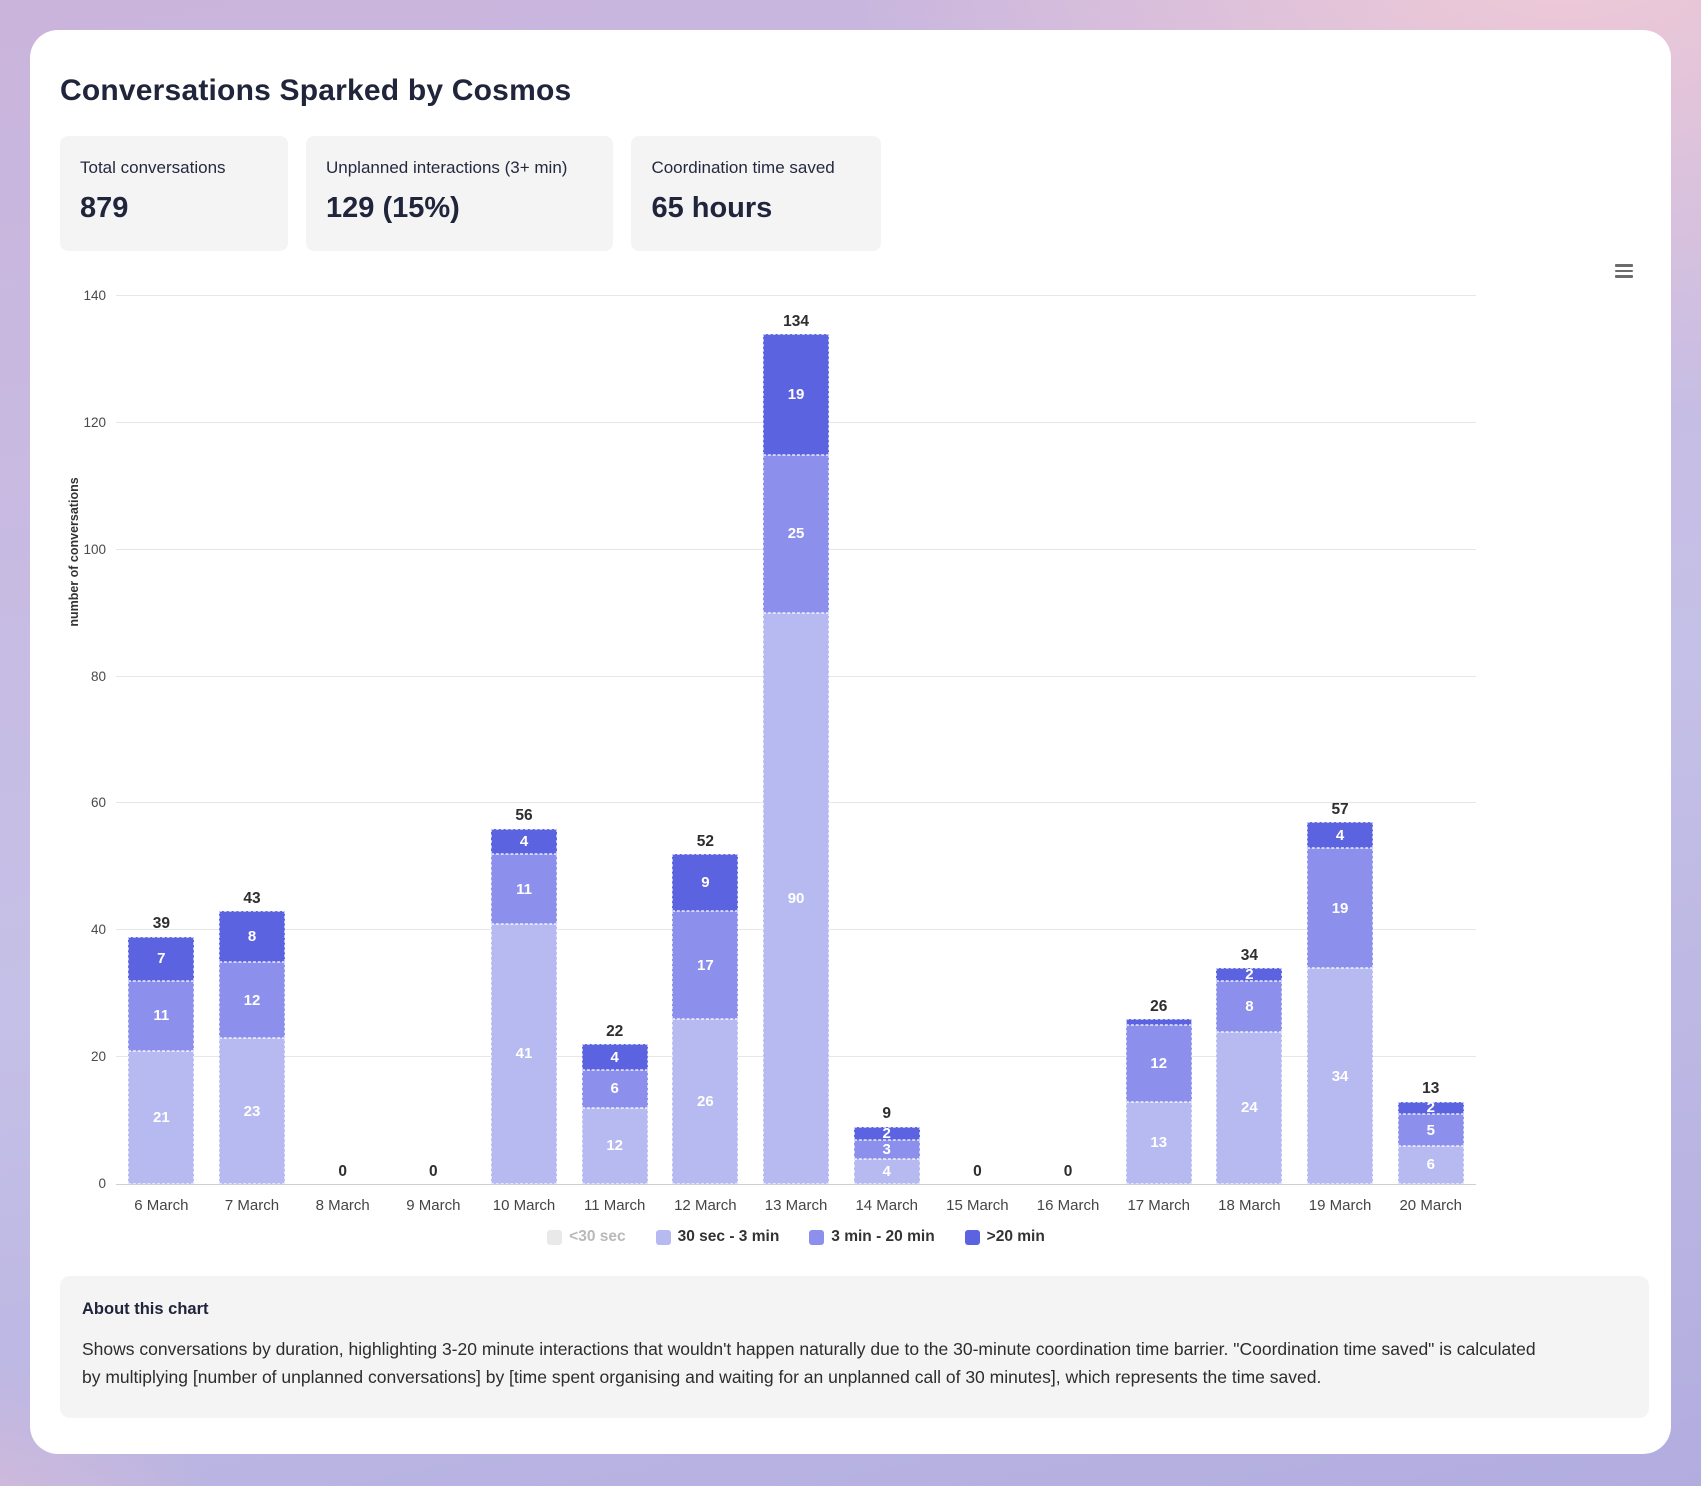  Describe the element at coordinates (342, 1205) in the screenshot. I see `x-axis-label: 8 March` at that location.